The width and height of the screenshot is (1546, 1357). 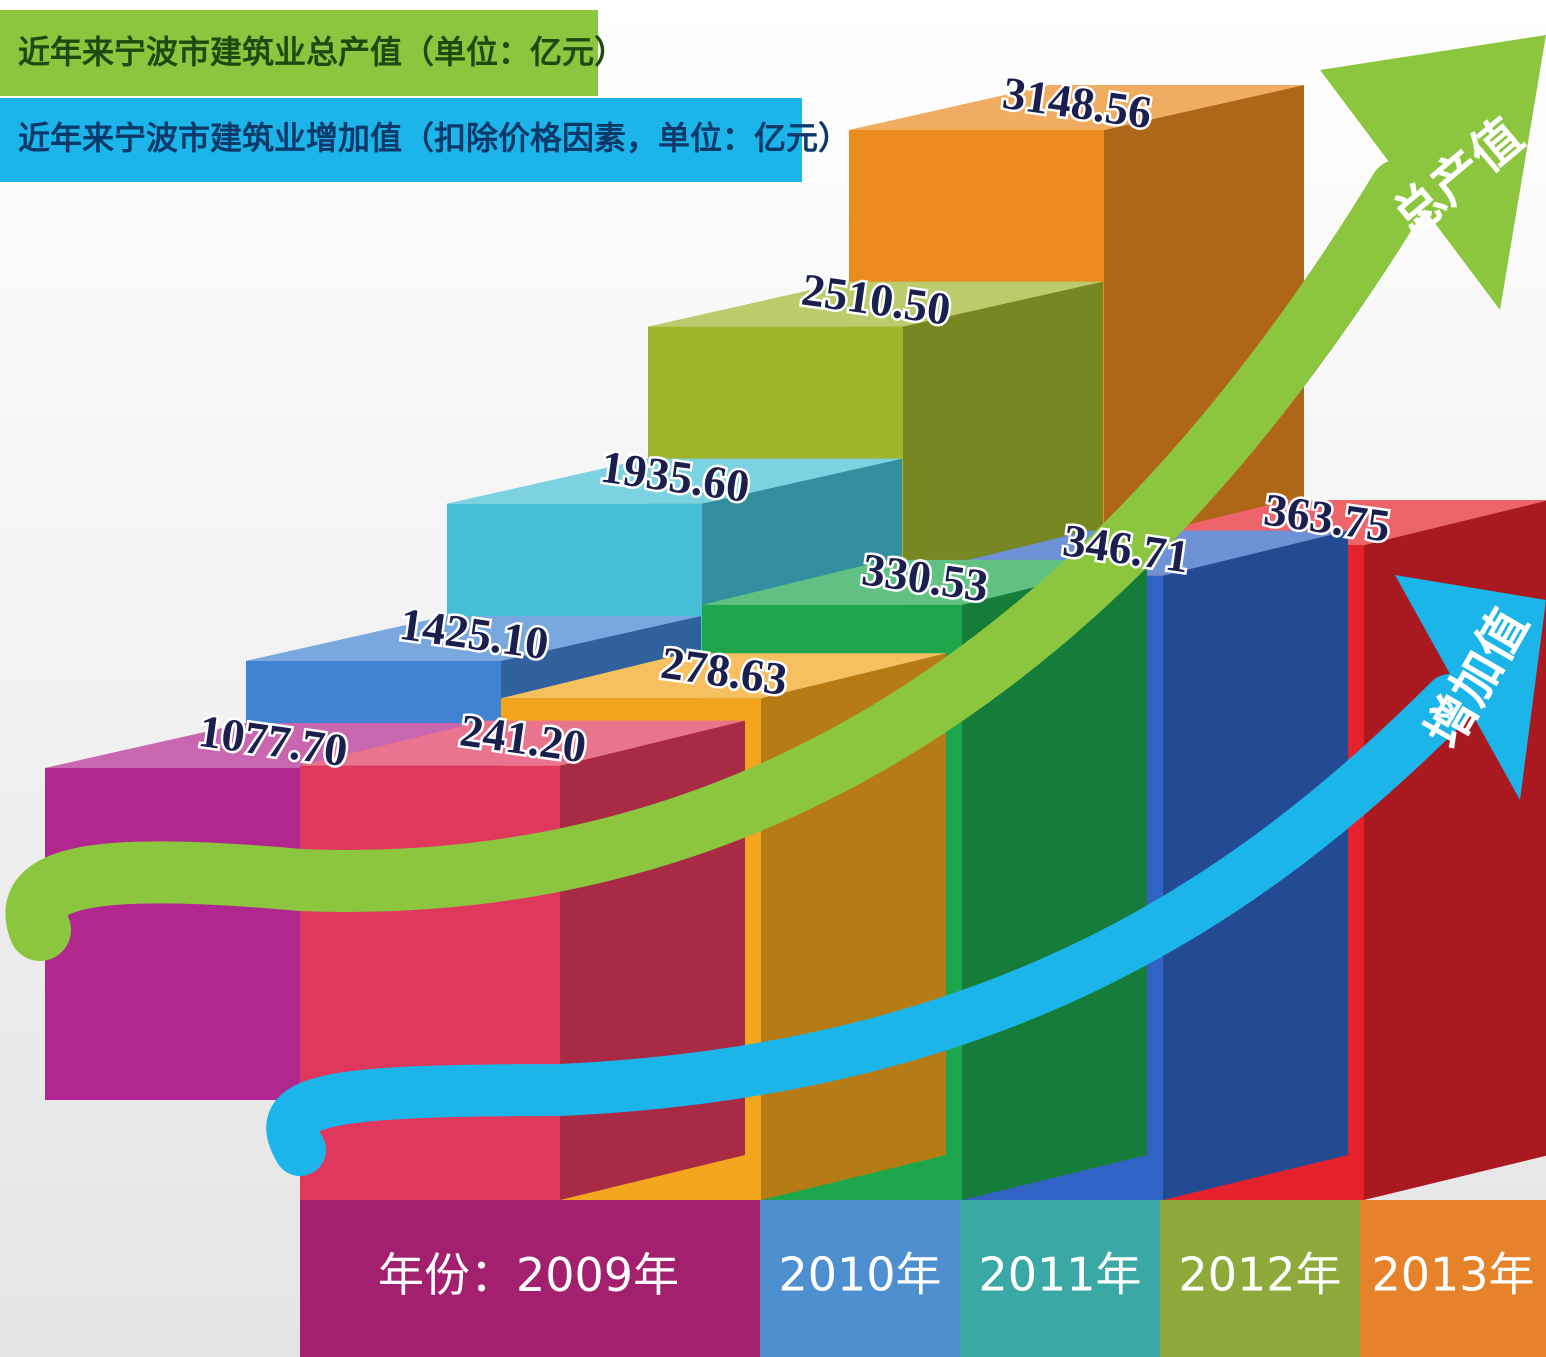 I want to click on x-tick-label: 2009年, so click(x=597, y=1275).